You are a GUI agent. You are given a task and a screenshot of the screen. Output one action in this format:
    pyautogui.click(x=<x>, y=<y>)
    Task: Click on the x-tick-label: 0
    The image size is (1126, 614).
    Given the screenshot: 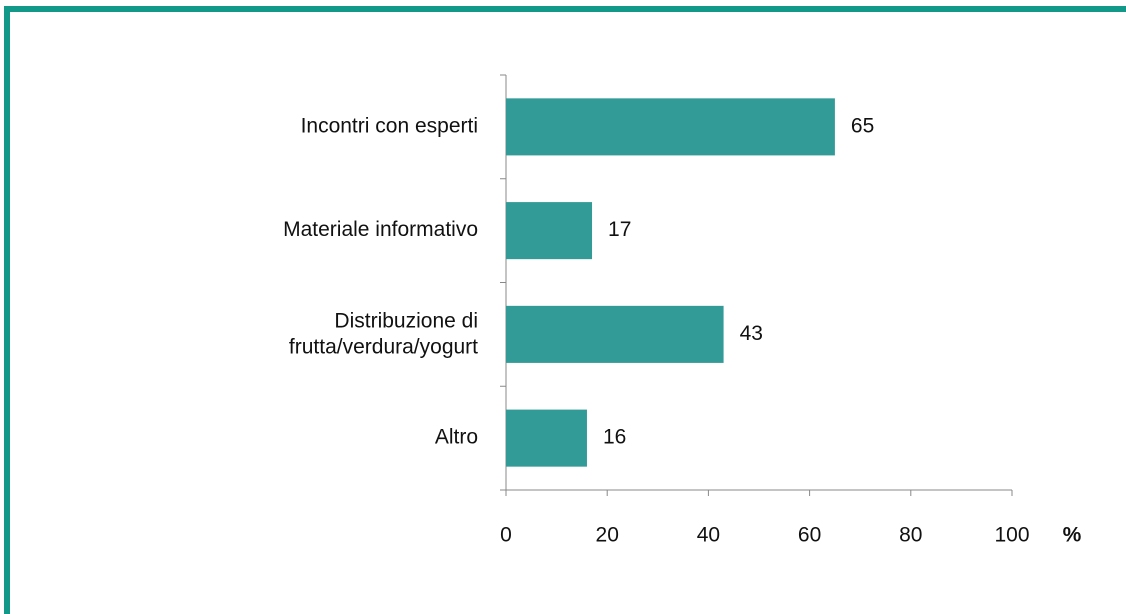 What is the action you would take?
    pyautogui.click(x=506, y=535)
    